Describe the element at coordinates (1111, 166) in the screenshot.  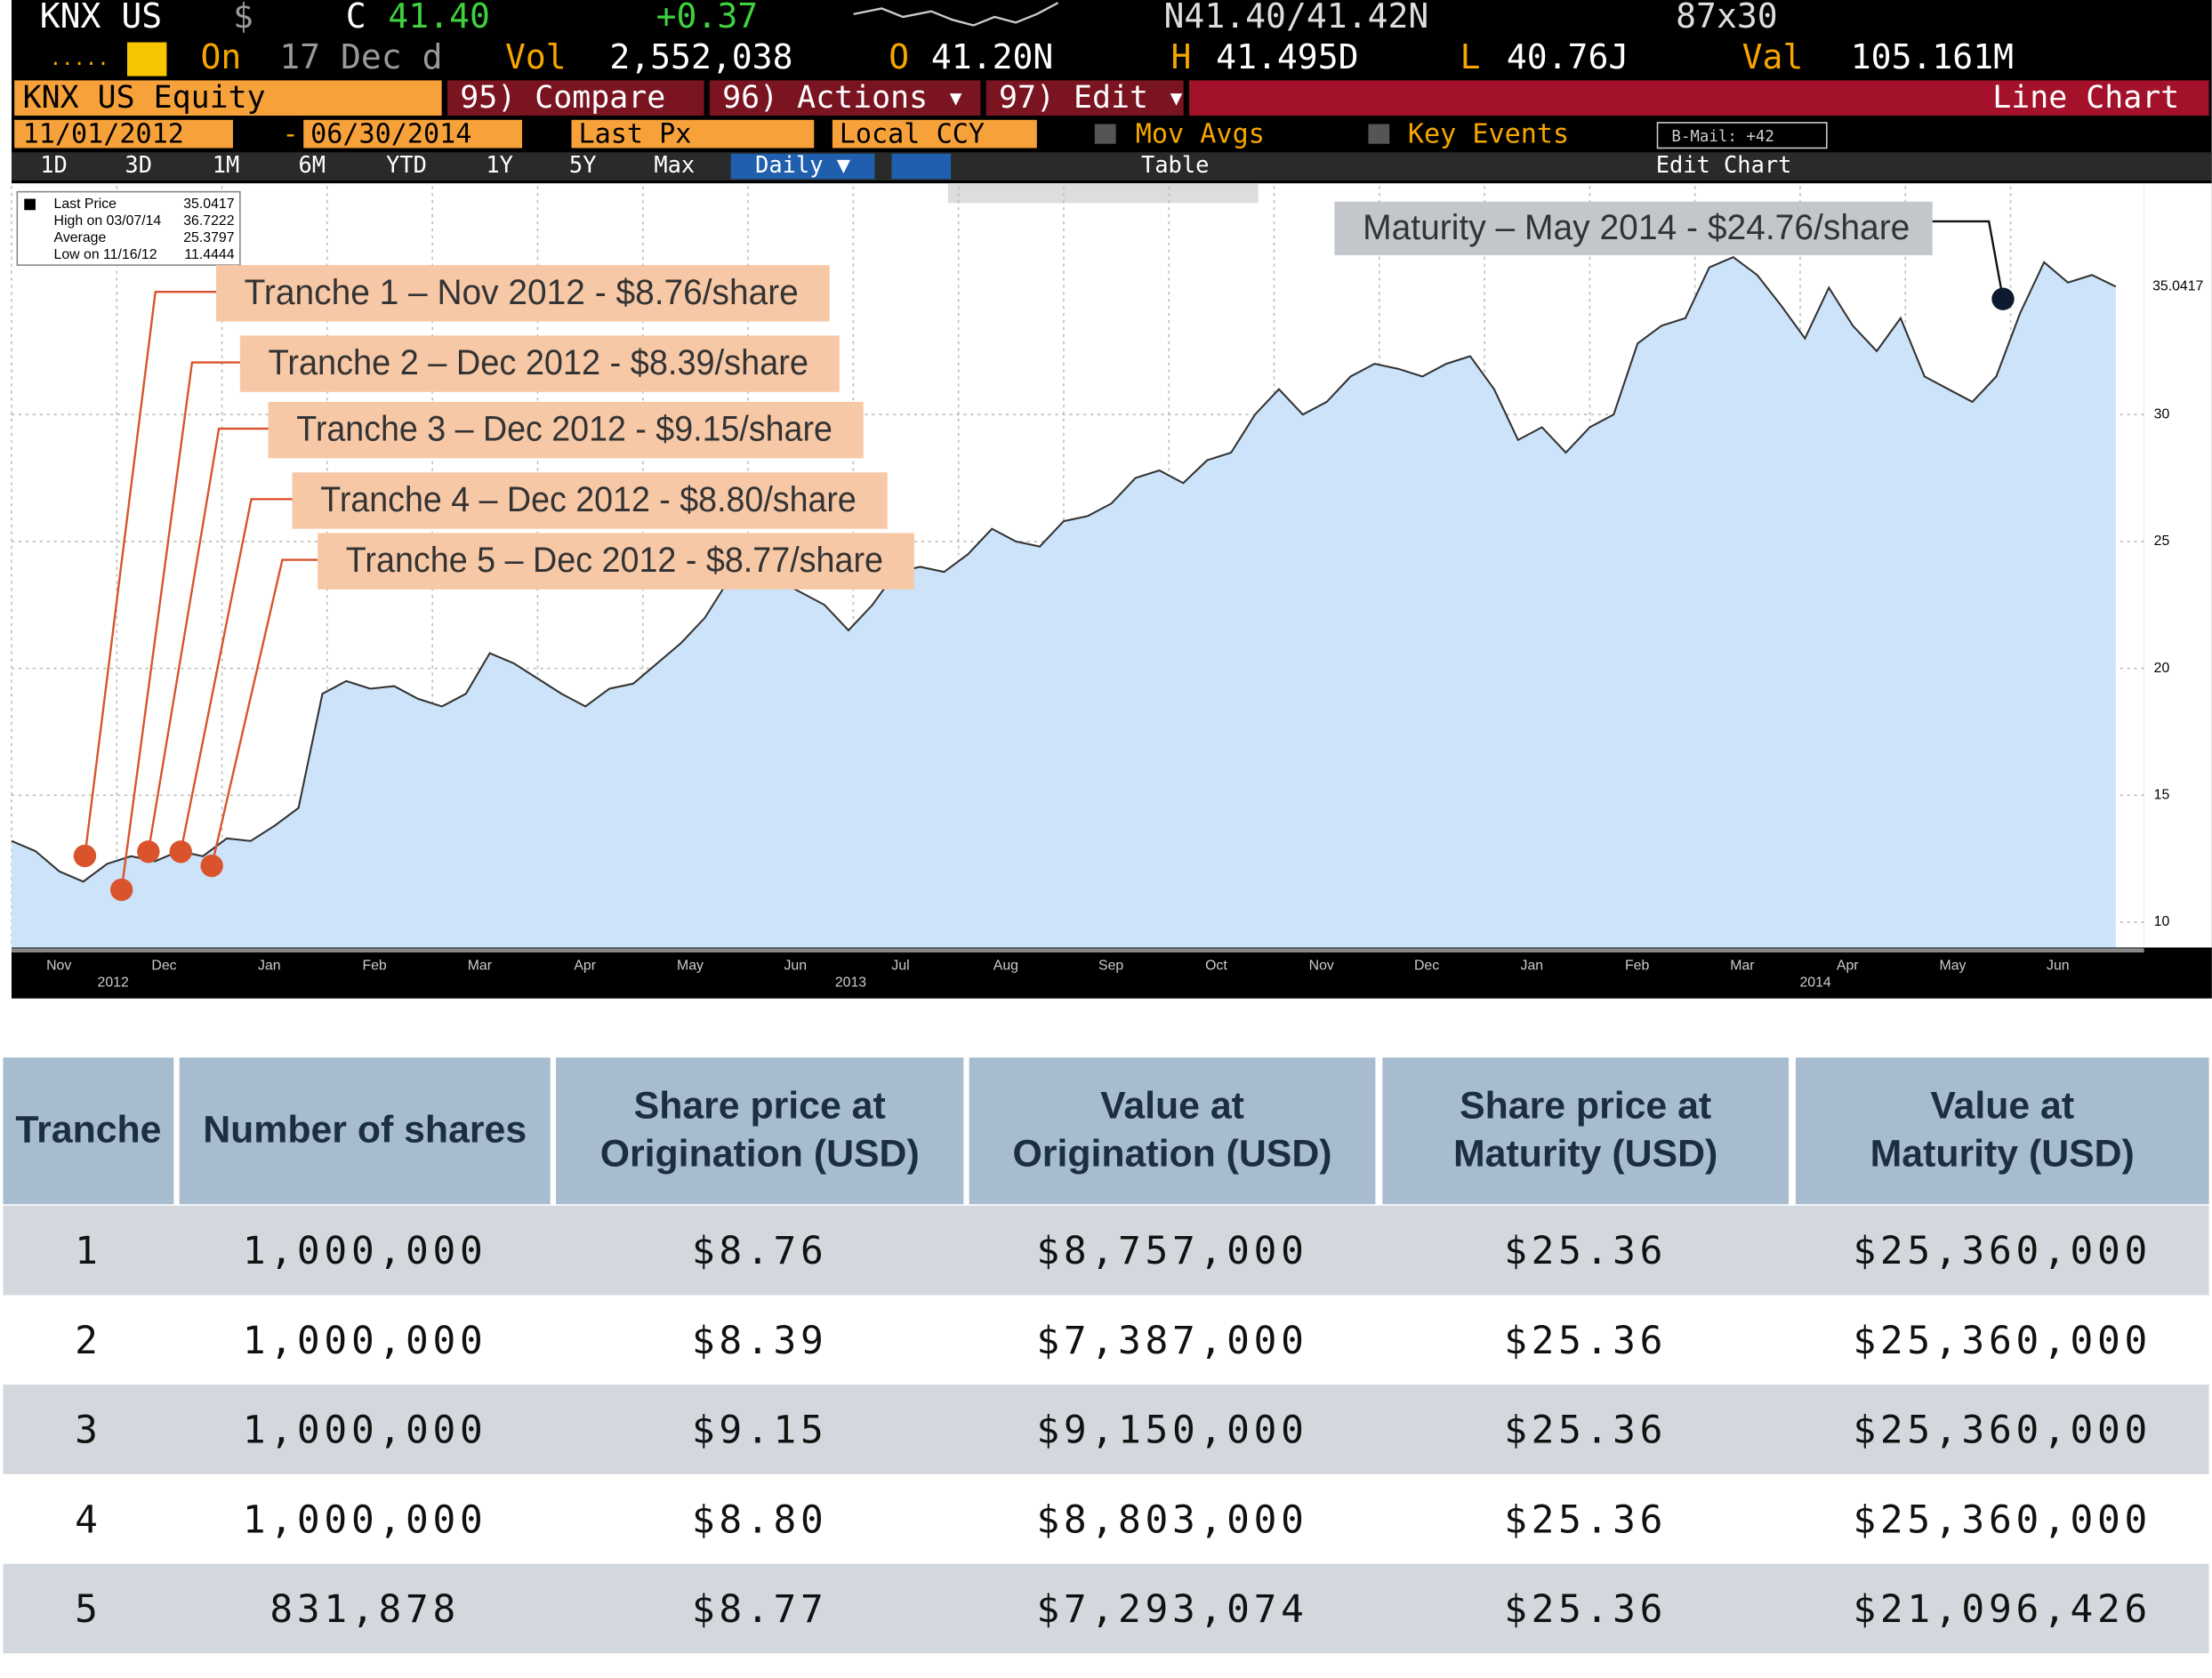
I see `toolbar` at that location.